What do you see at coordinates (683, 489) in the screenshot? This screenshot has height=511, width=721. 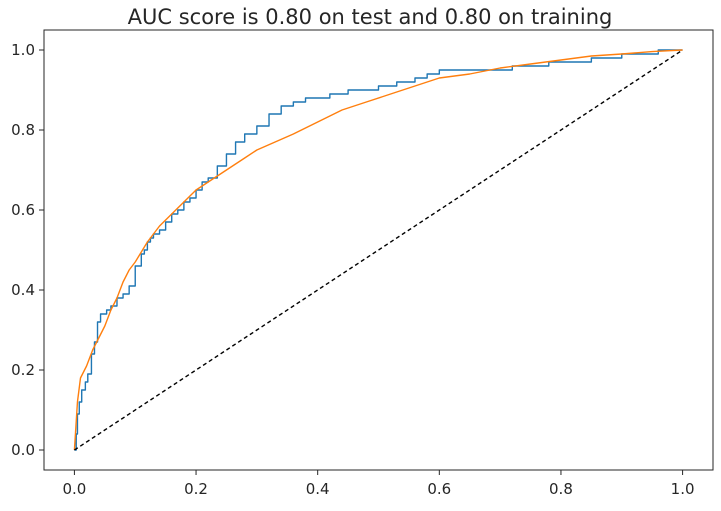 I see `x-tick-label: 1.0` at bounding box center [683, 489].